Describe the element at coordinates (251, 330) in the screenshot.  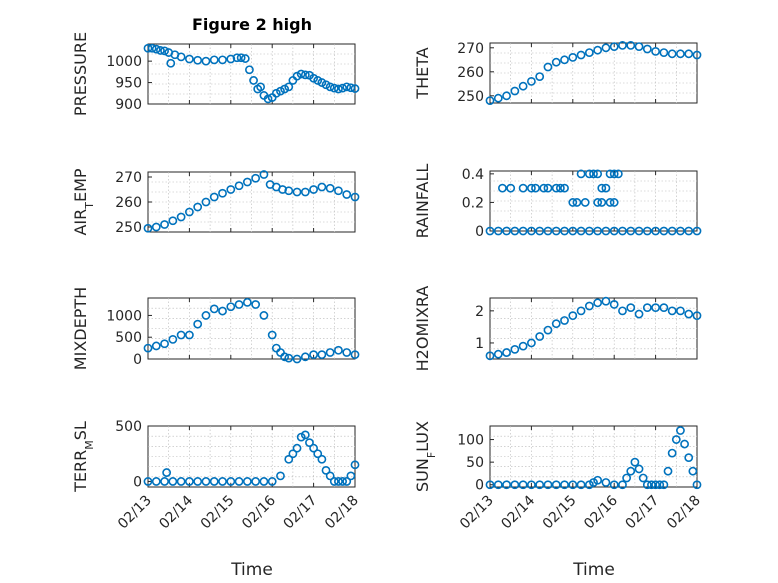
I see `series-mixdepth` at that location.